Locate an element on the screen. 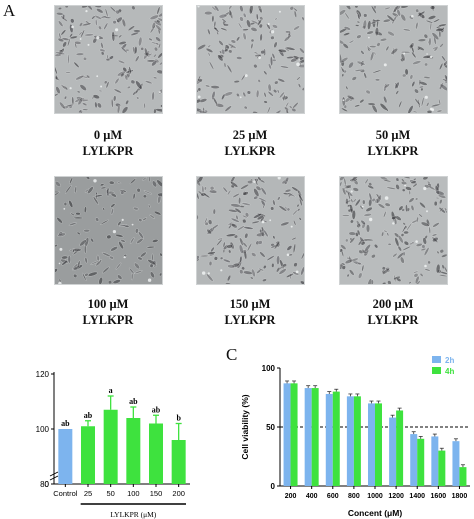  x-tick-label: 25 is located at coordinates (88, 493).